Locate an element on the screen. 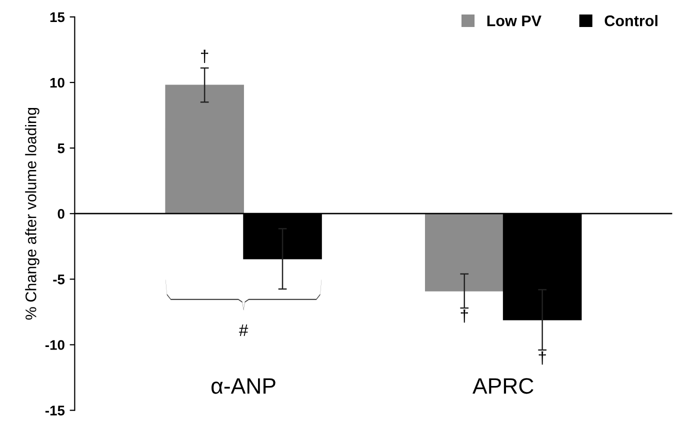  y-tick-label: 15 is located at coordinates (57, 17).